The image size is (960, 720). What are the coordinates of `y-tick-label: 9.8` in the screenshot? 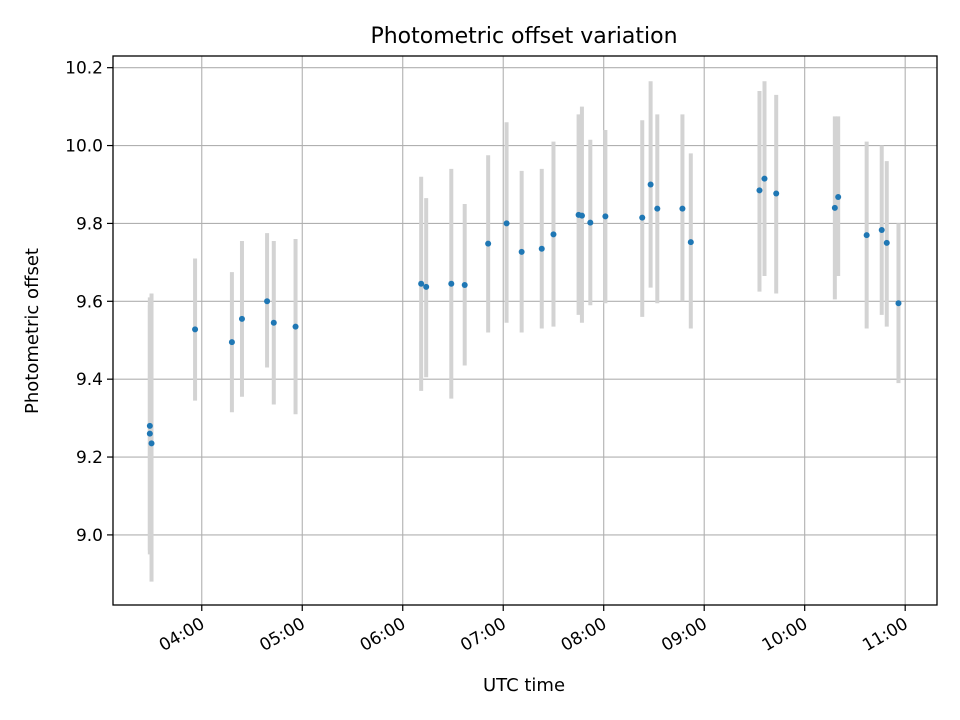 It's located at (89, 224).